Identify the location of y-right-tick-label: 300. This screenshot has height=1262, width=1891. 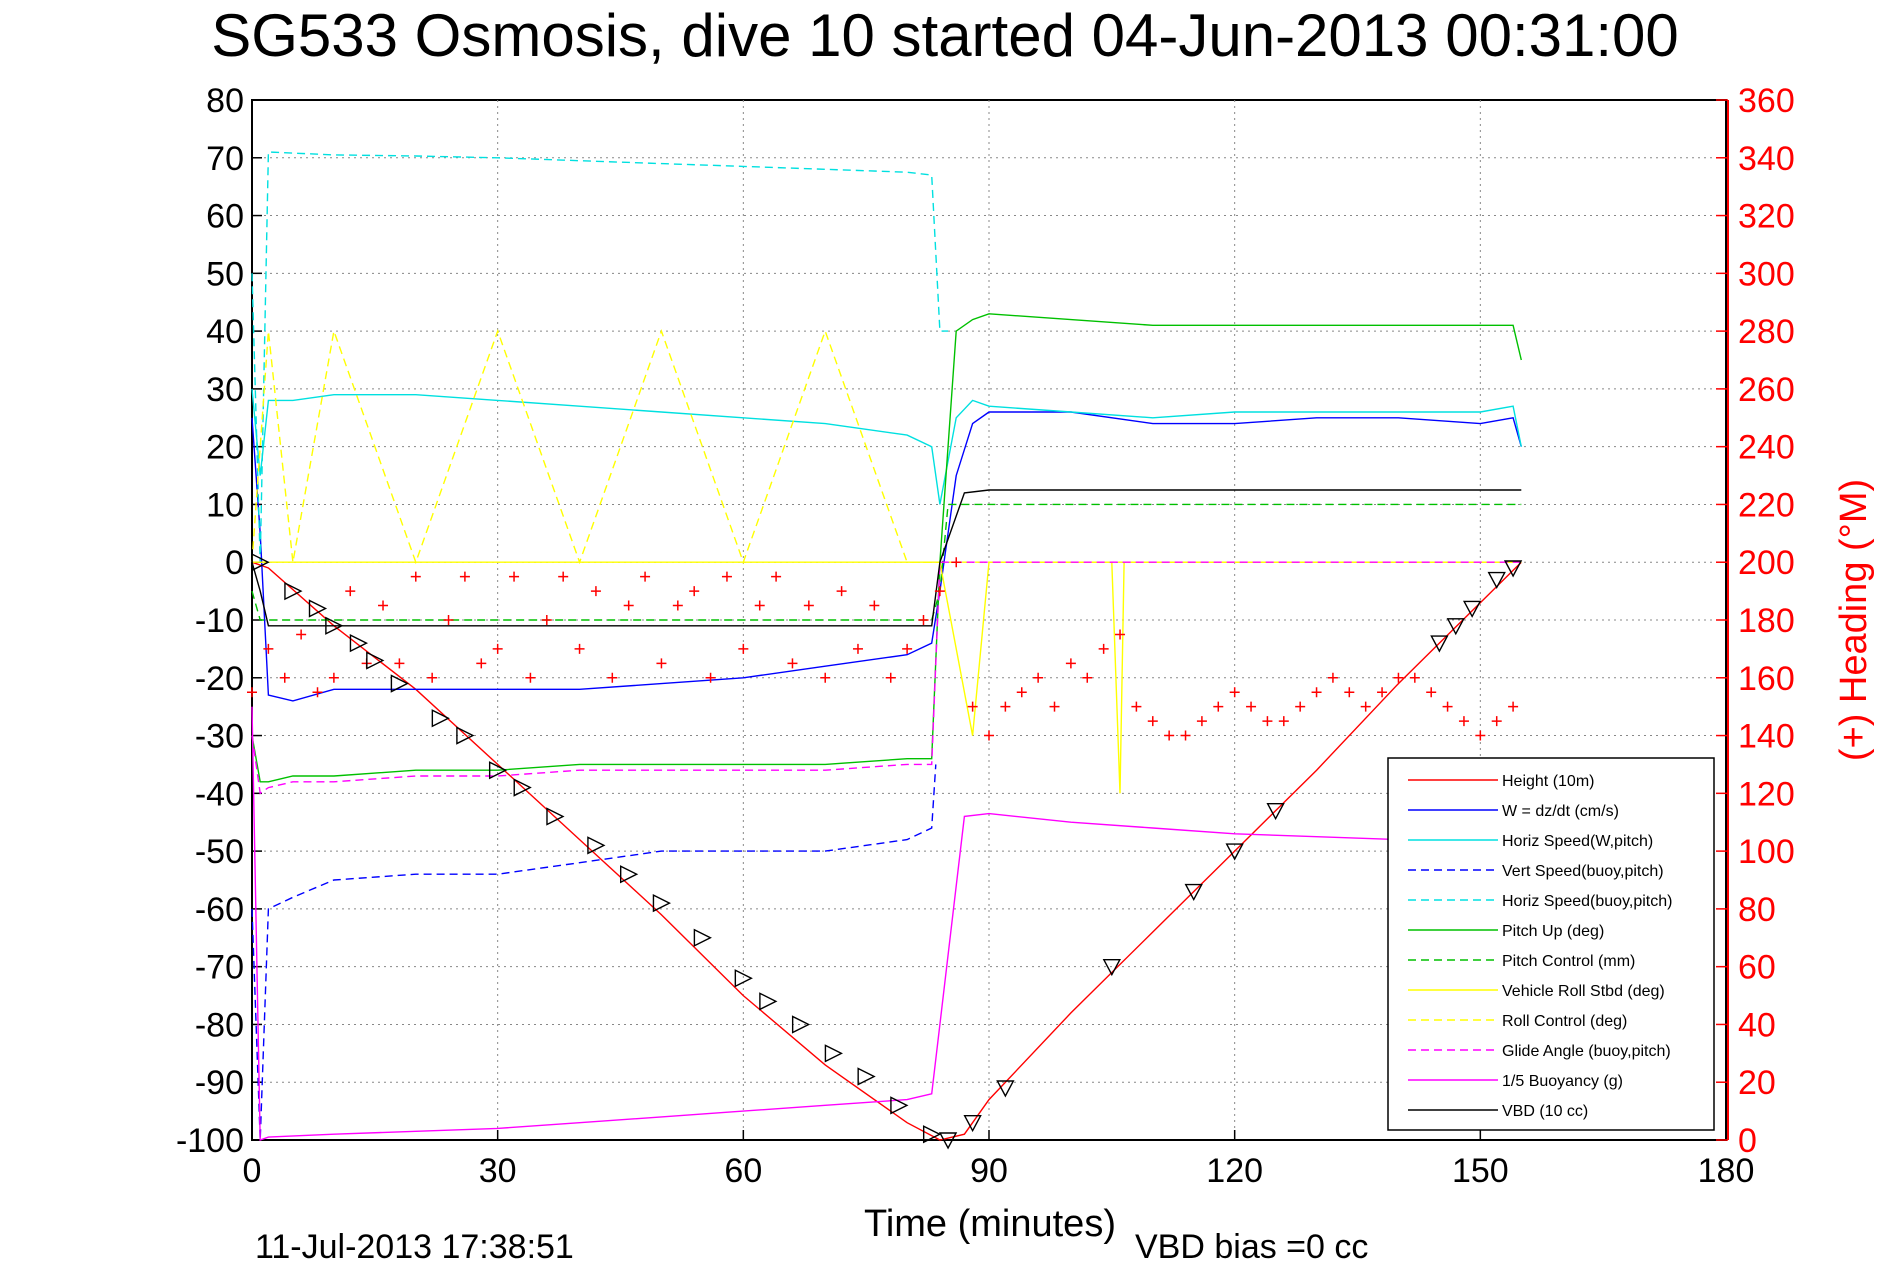
(1766, 274).